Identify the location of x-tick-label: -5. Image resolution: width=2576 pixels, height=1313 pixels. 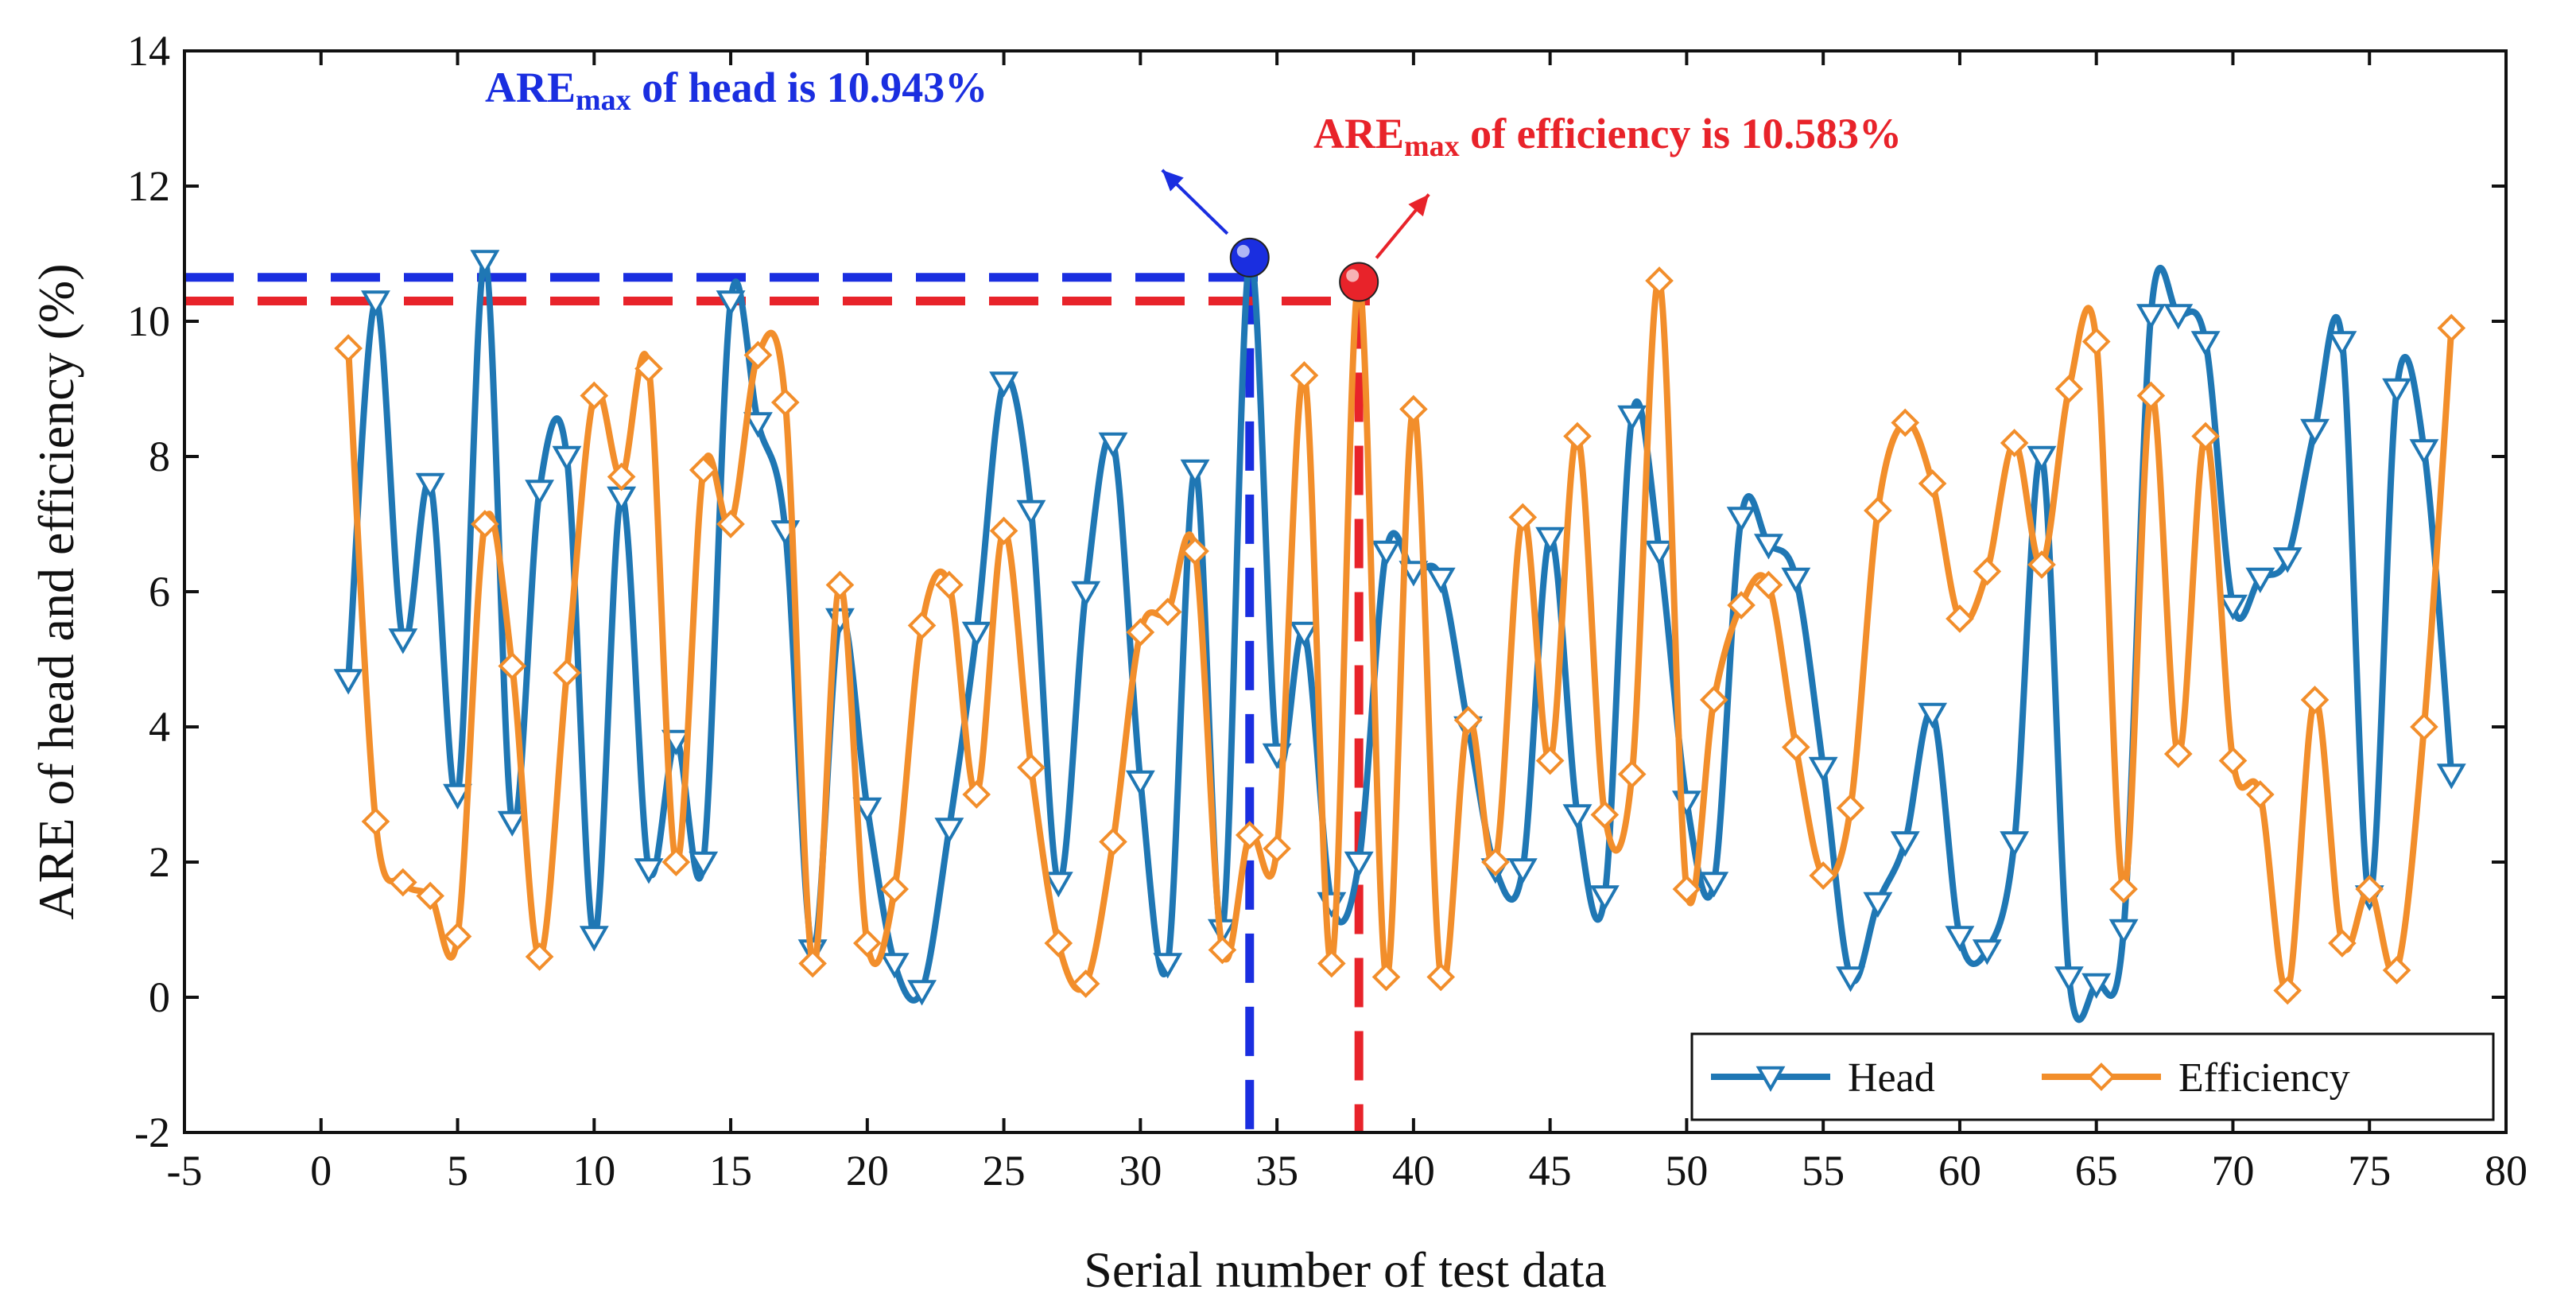
(185, 1171).